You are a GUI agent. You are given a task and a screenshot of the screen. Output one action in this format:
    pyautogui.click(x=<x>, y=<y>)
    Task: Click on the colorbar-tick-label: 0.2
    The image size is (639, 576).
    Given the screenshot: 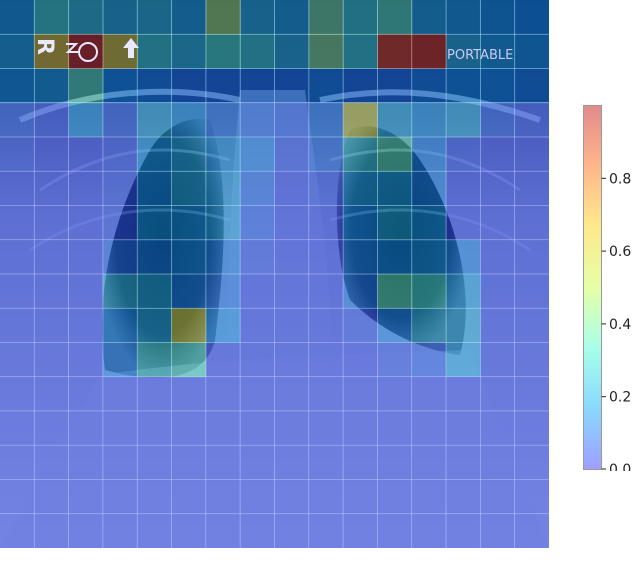 What is the action you would take?
    pyautogui.click(x=620, y=398)
    